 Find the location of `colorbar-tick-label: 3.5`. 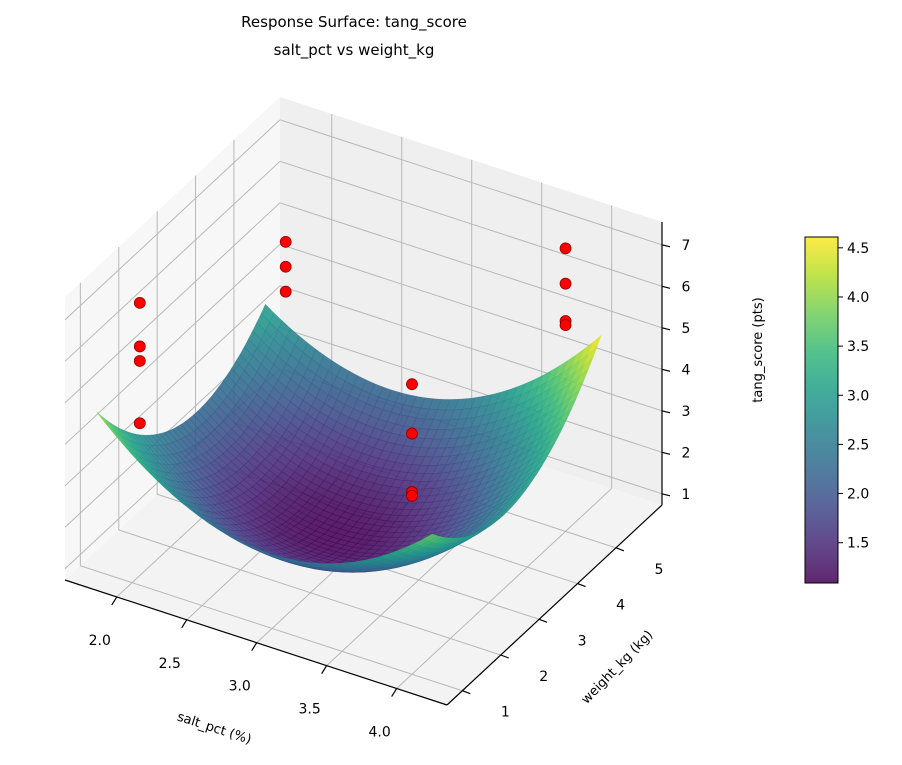

colorbar-tick-label: 3.5 is located at coordinates (858, 347).